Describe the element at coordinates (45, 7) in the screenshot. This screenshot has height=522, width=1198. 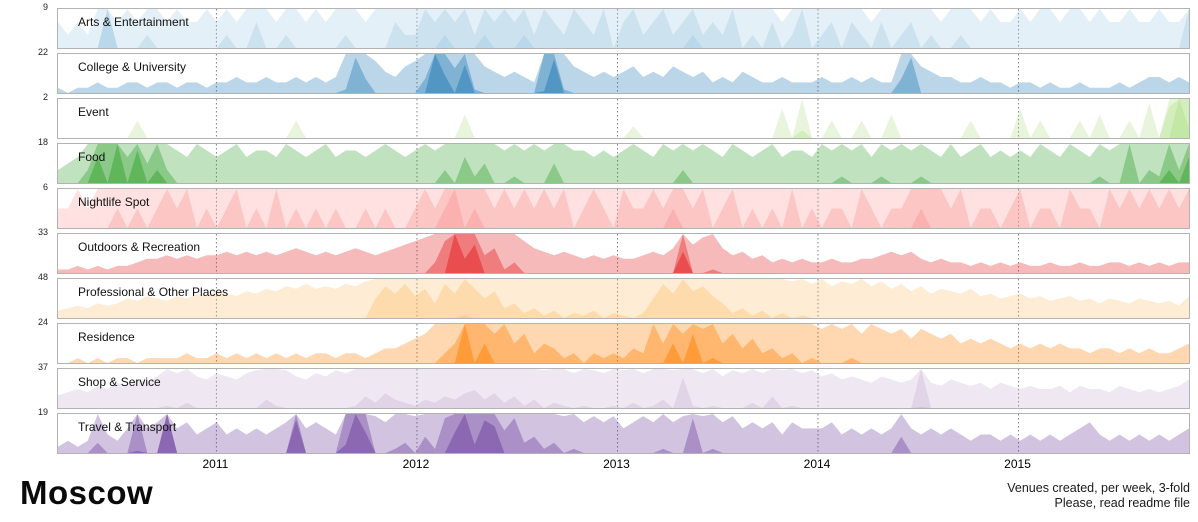
I see `max-value-label-arts-and-entertainment: 9` at that location.